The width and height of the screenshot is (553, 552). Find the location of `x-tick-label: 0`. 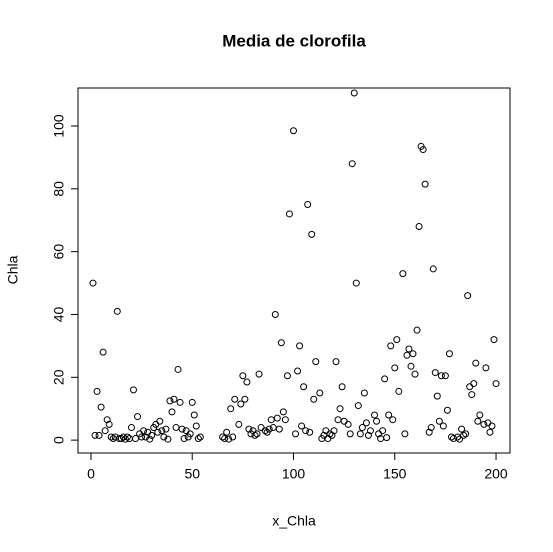

x-tick-label: 0 is located at coordinates (91, 474).